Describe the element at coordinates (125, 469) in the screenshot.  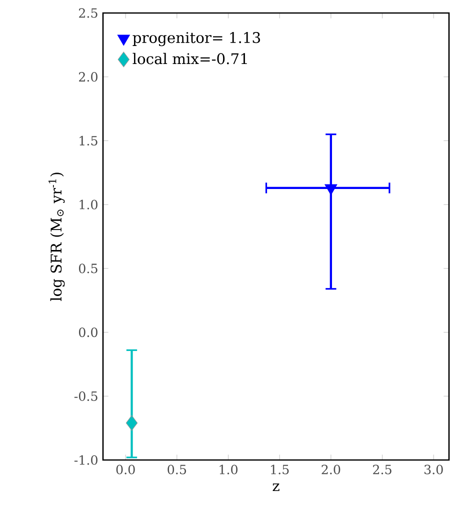
I see `x-tick-label: 0.0` at that location.